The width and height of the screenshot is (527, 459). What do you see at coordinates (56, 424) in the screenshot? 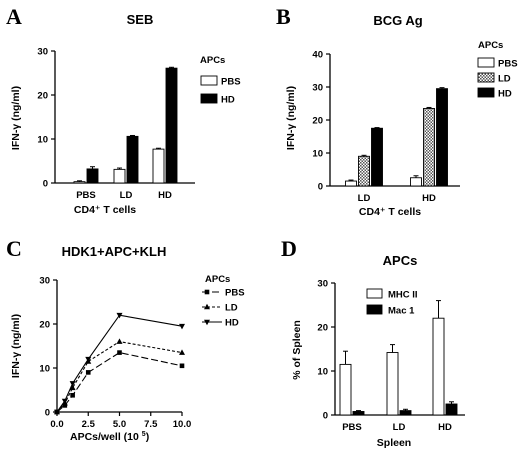
I see `x-tick-label: 0.0` at bounding box center [56, 424].